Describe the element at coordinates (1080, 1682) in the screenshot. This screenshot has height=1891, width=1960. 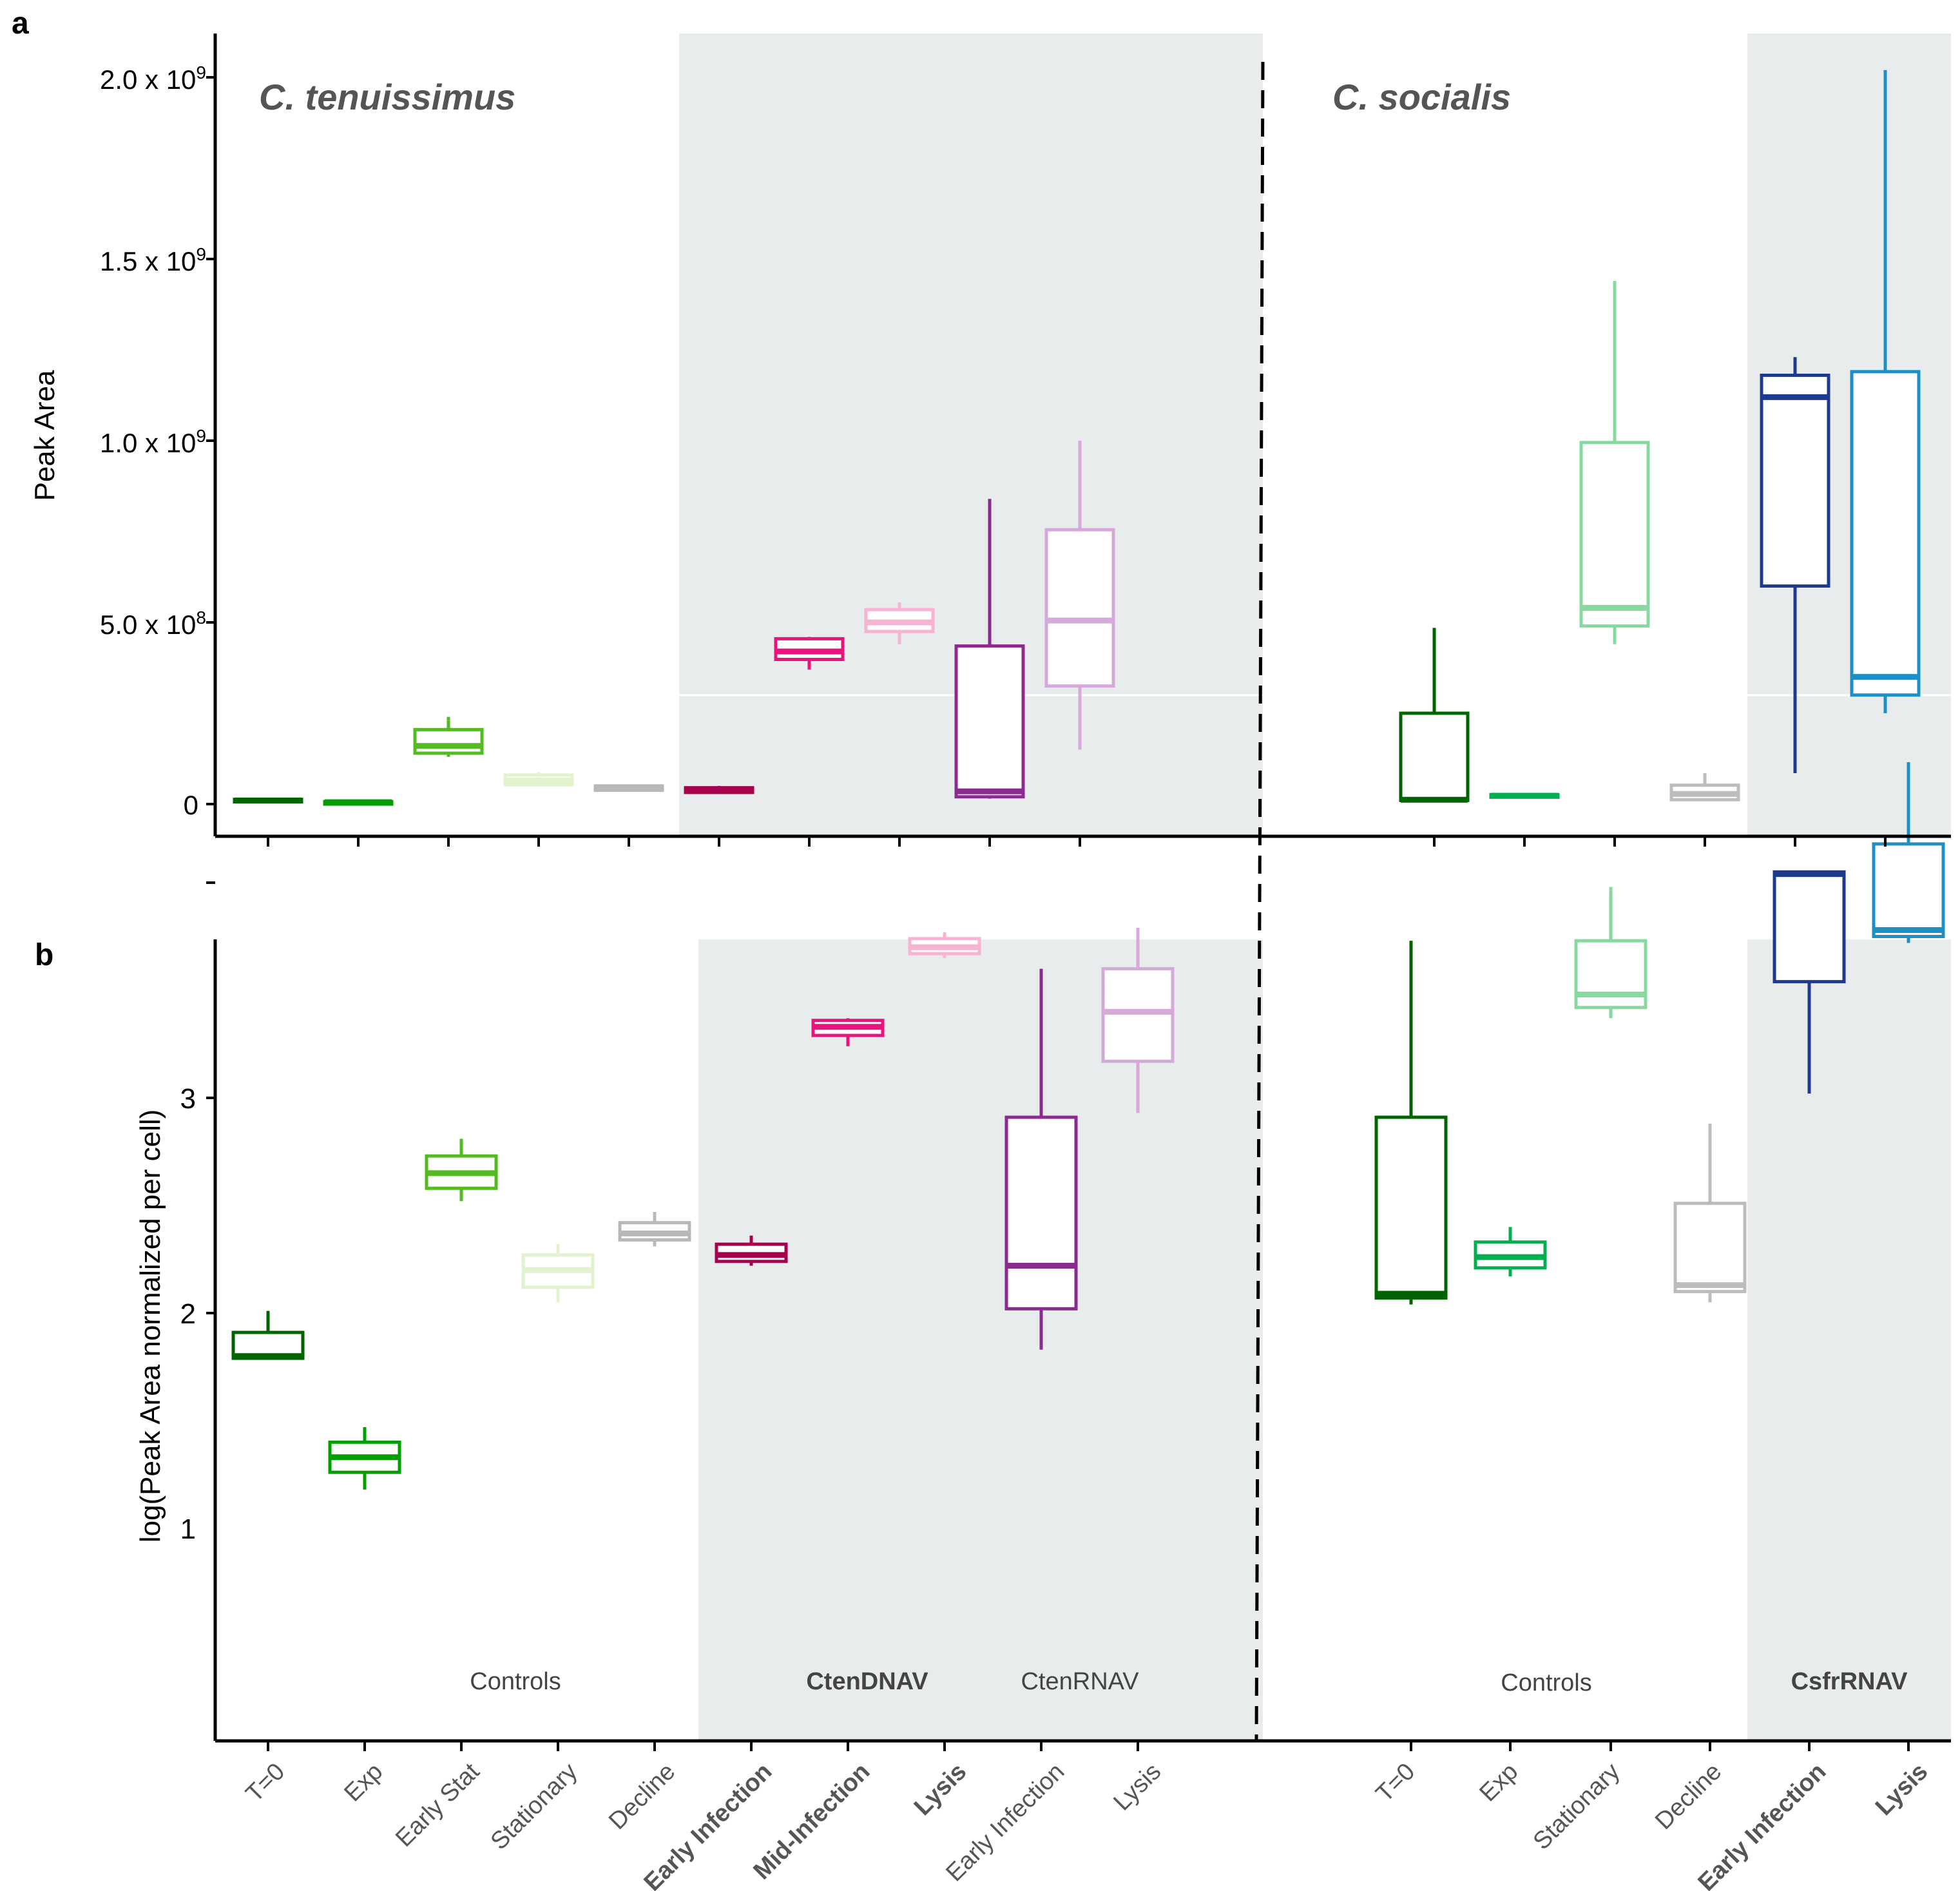
I see `group-label-ctenrnav: CtenRNAV` at that location.